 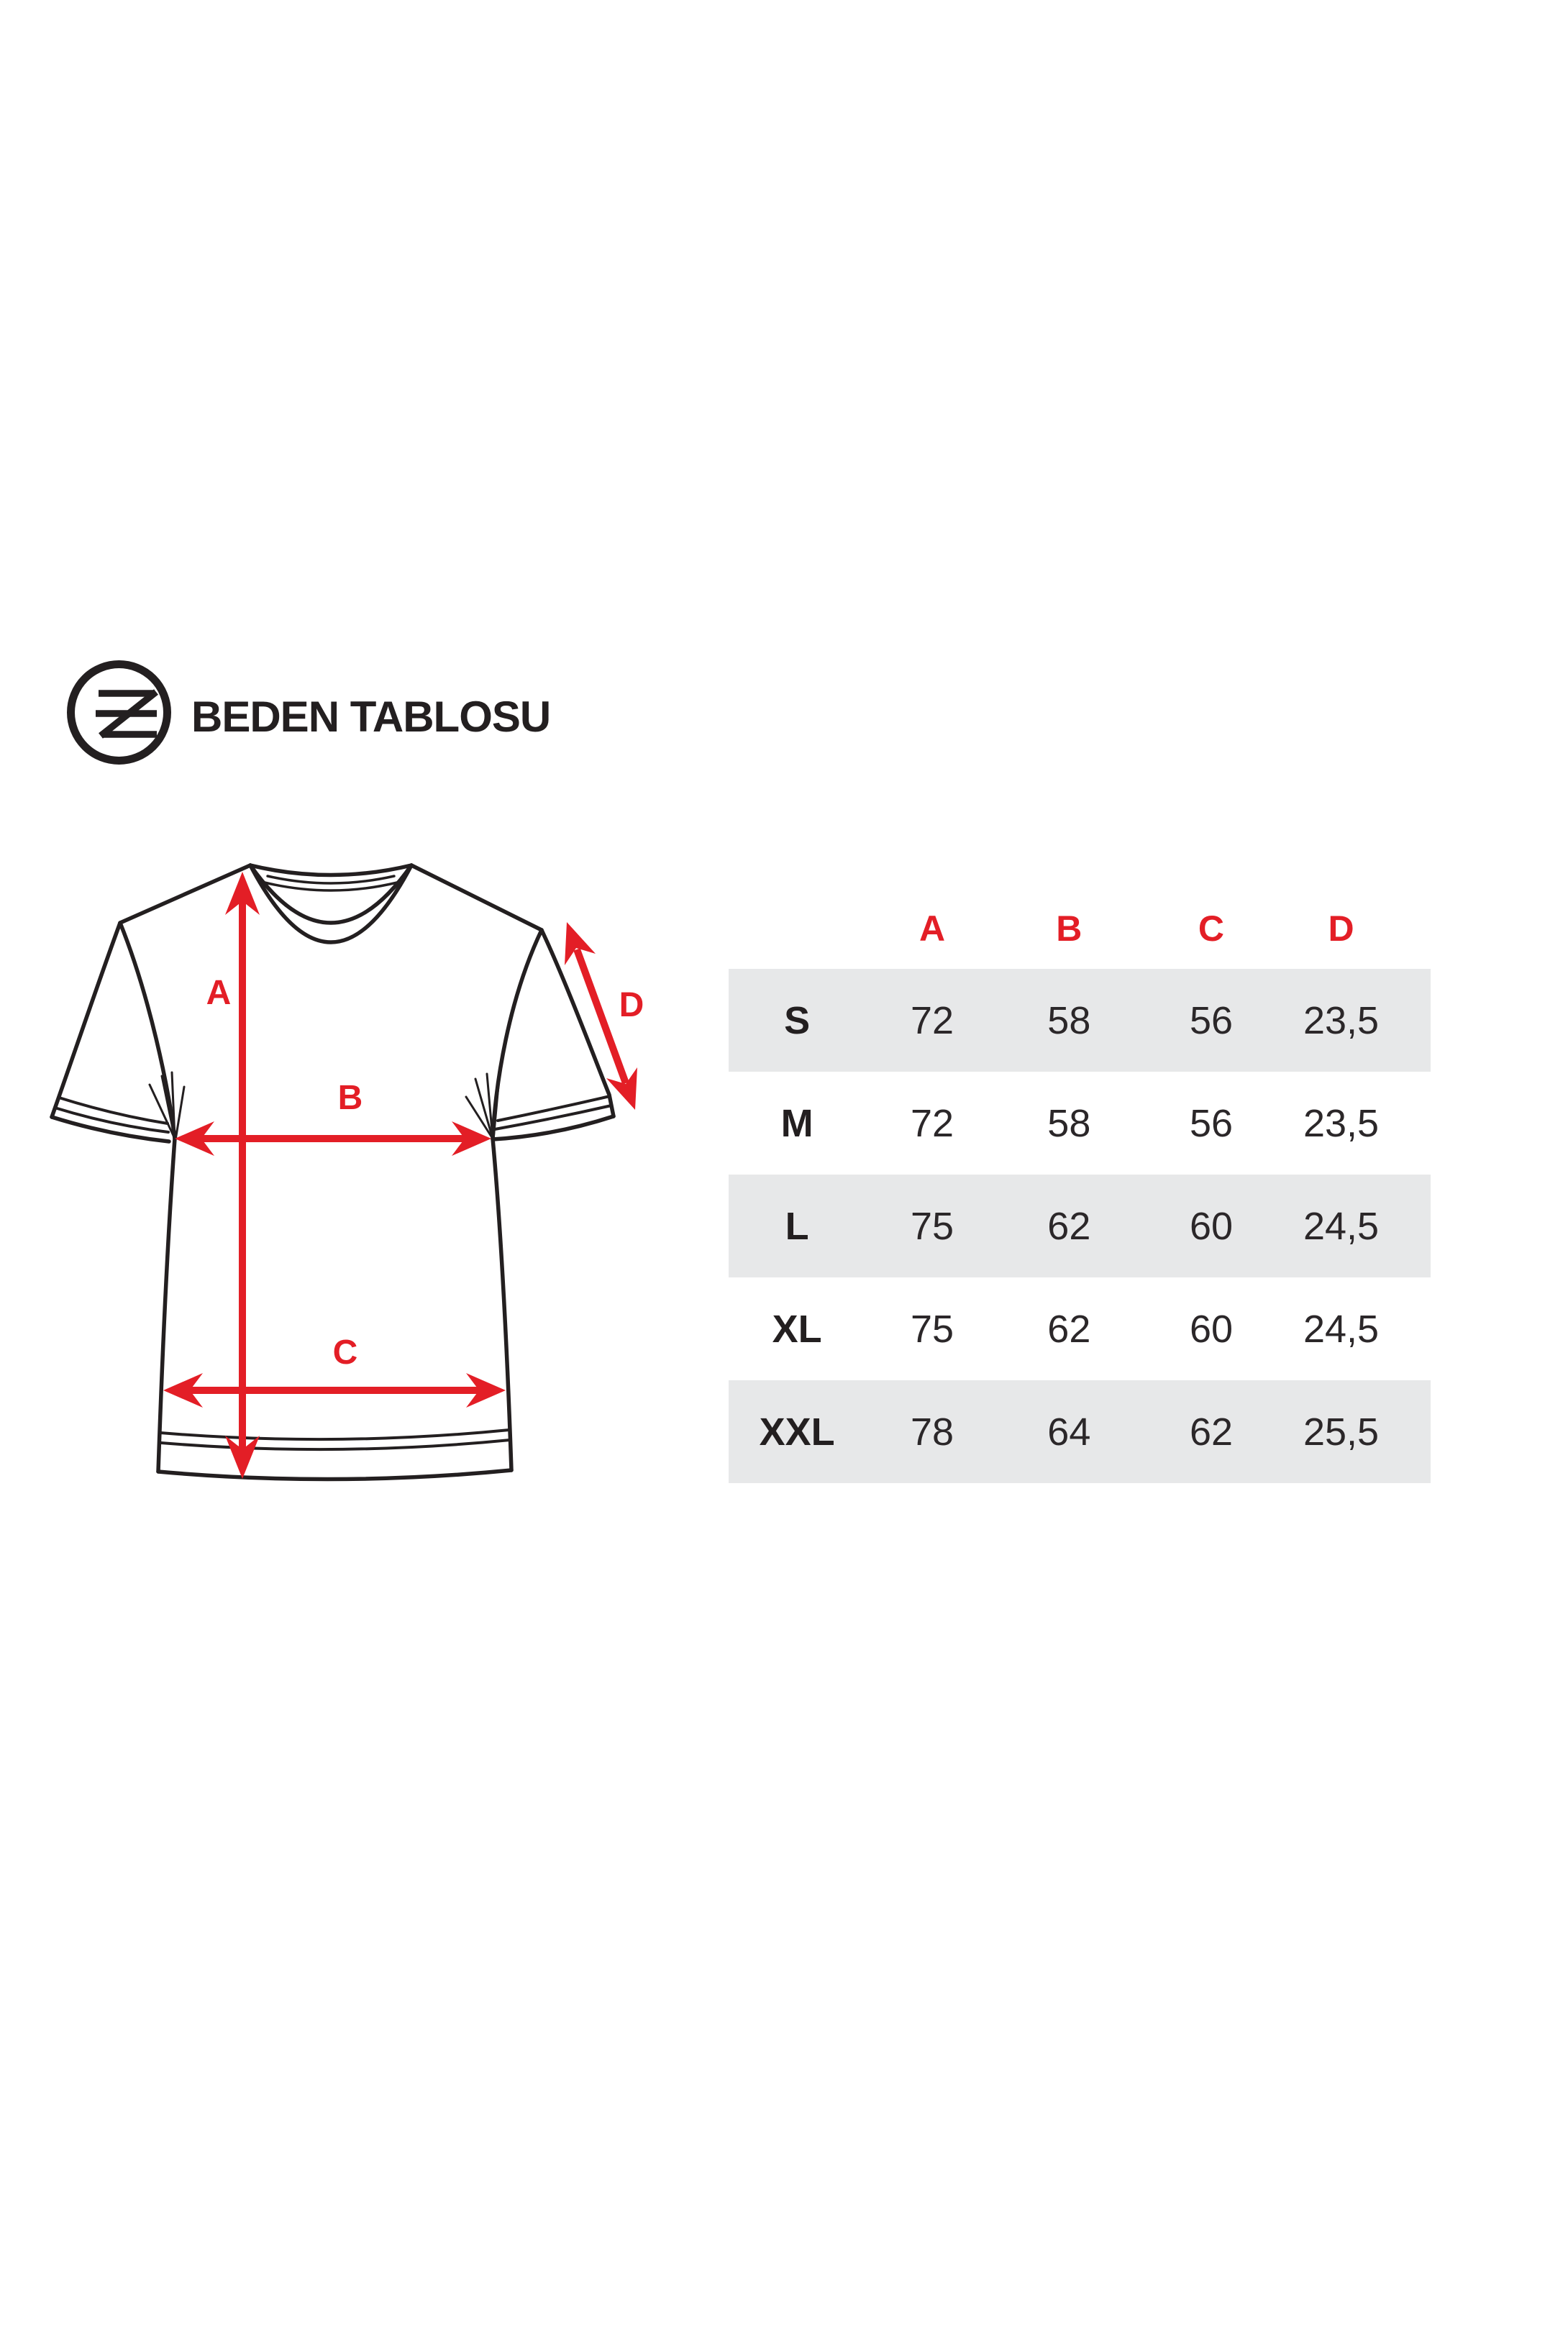 What do you see at coordinates (797, 1226) in the screenshot?
I see `size-label: L` at bounding box center [797, 1226].